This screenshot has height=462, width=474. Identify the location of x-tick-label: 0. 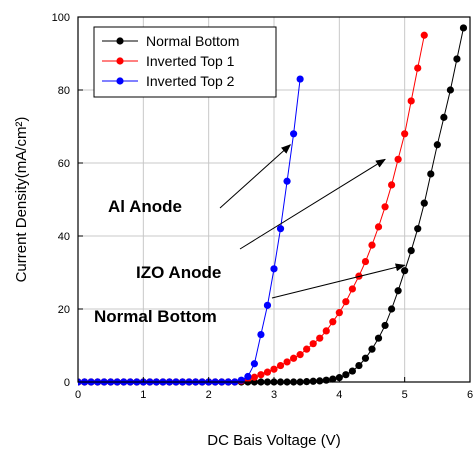
(78, 395).